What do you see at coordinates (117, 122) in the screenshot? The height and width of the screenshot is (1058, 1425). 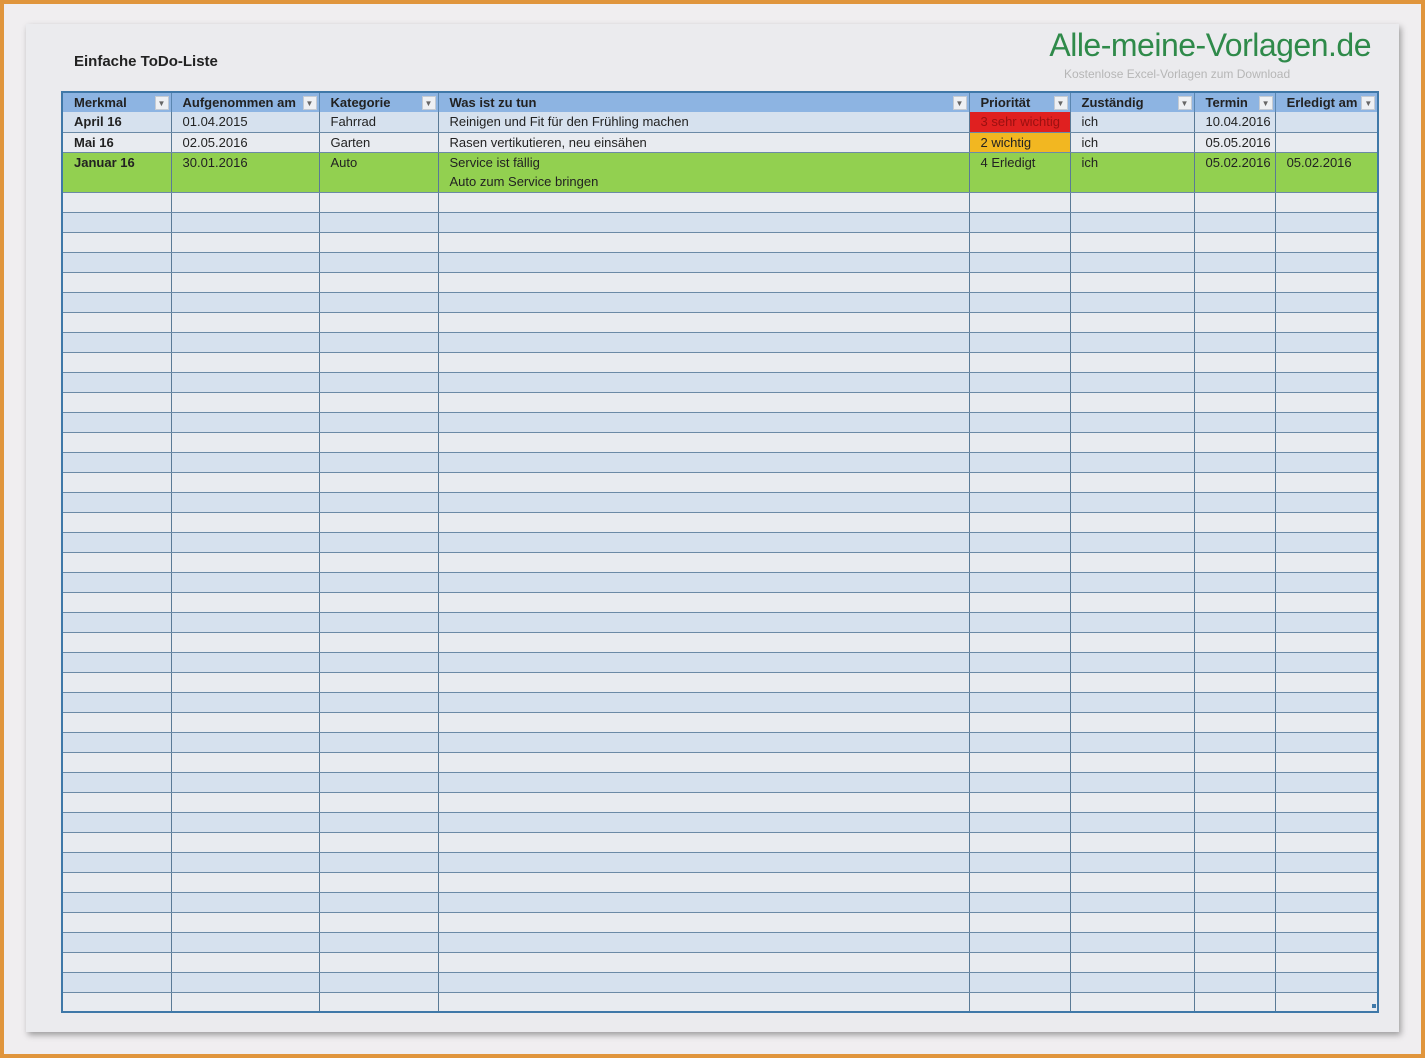 I see `cell-merkmal: April 16` at bounding box center [117, 122].